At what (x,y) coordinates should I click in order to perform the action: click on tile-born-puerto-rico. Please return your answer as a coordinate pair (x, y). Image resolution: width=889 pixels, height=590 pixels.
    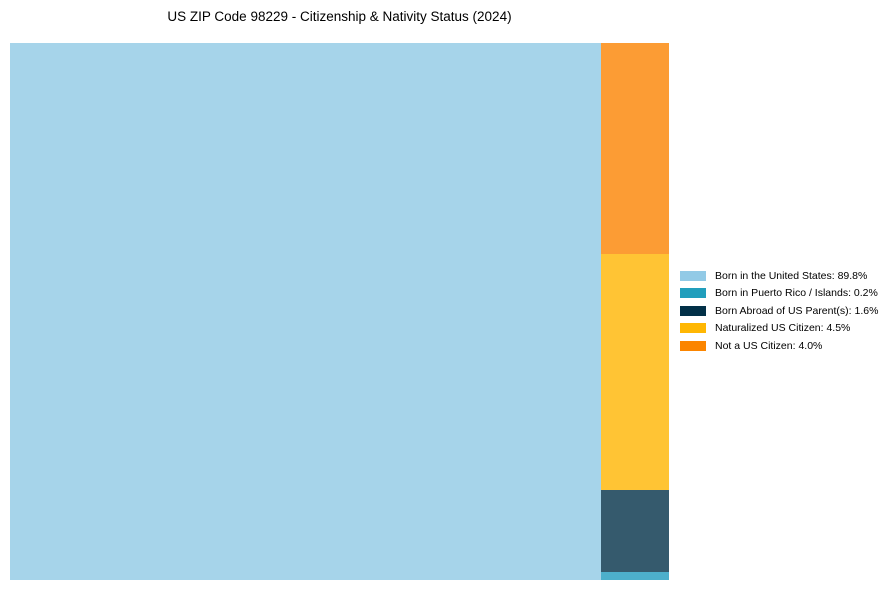
    Looking at the image, I should click on (635, 576).